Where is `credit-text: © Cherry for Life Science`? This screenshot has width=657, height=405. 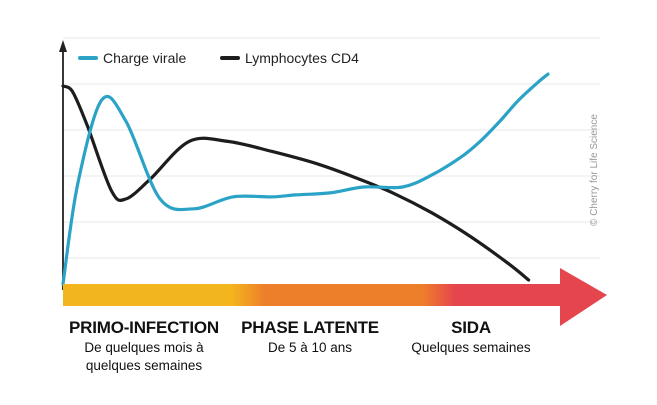
credit-text: © Cherry for Life Science is located at coordinates (594, 170).